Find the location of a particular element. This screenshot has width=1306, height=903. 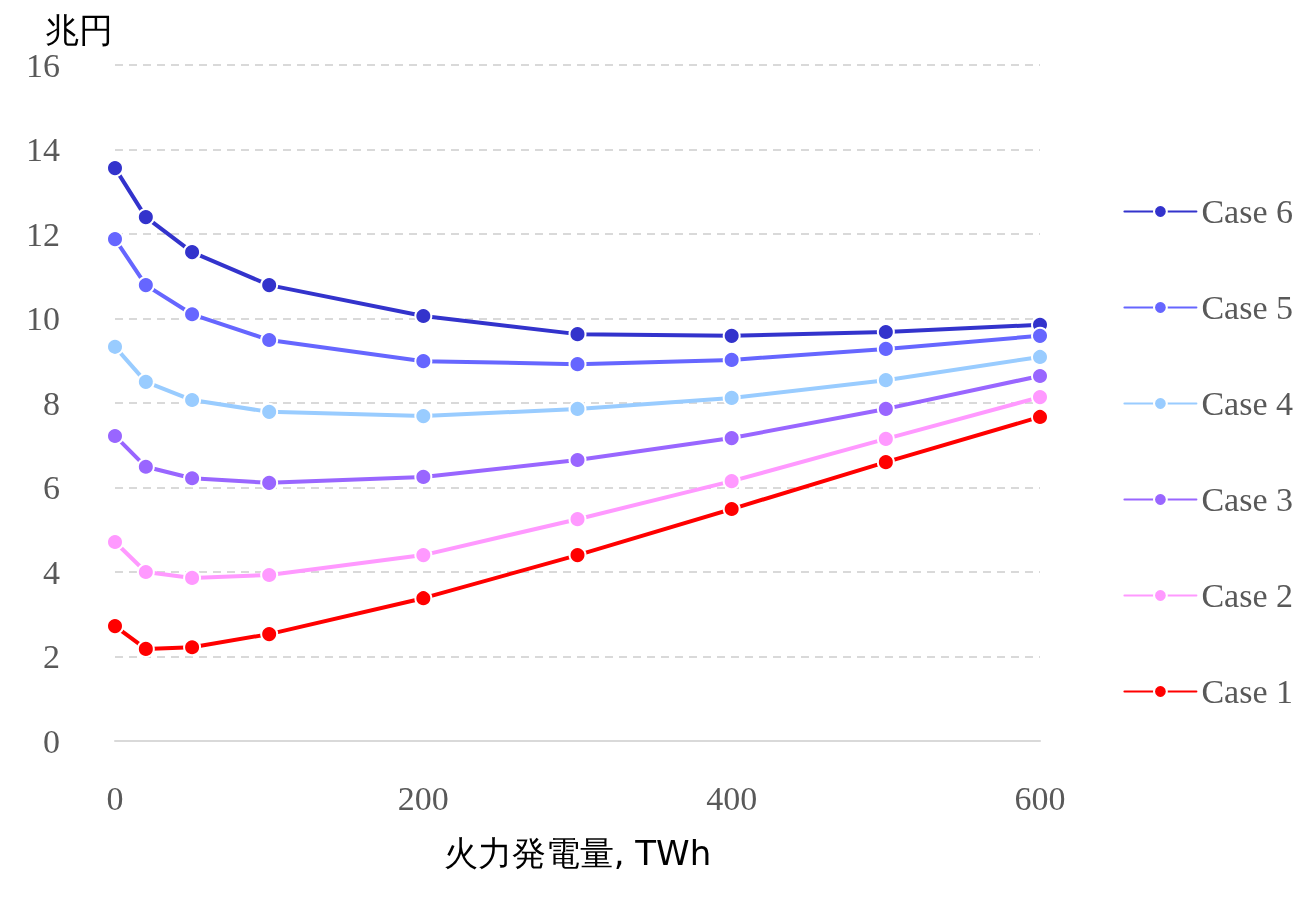

y-tick-label: 8 is located at coordinates (51, 403).